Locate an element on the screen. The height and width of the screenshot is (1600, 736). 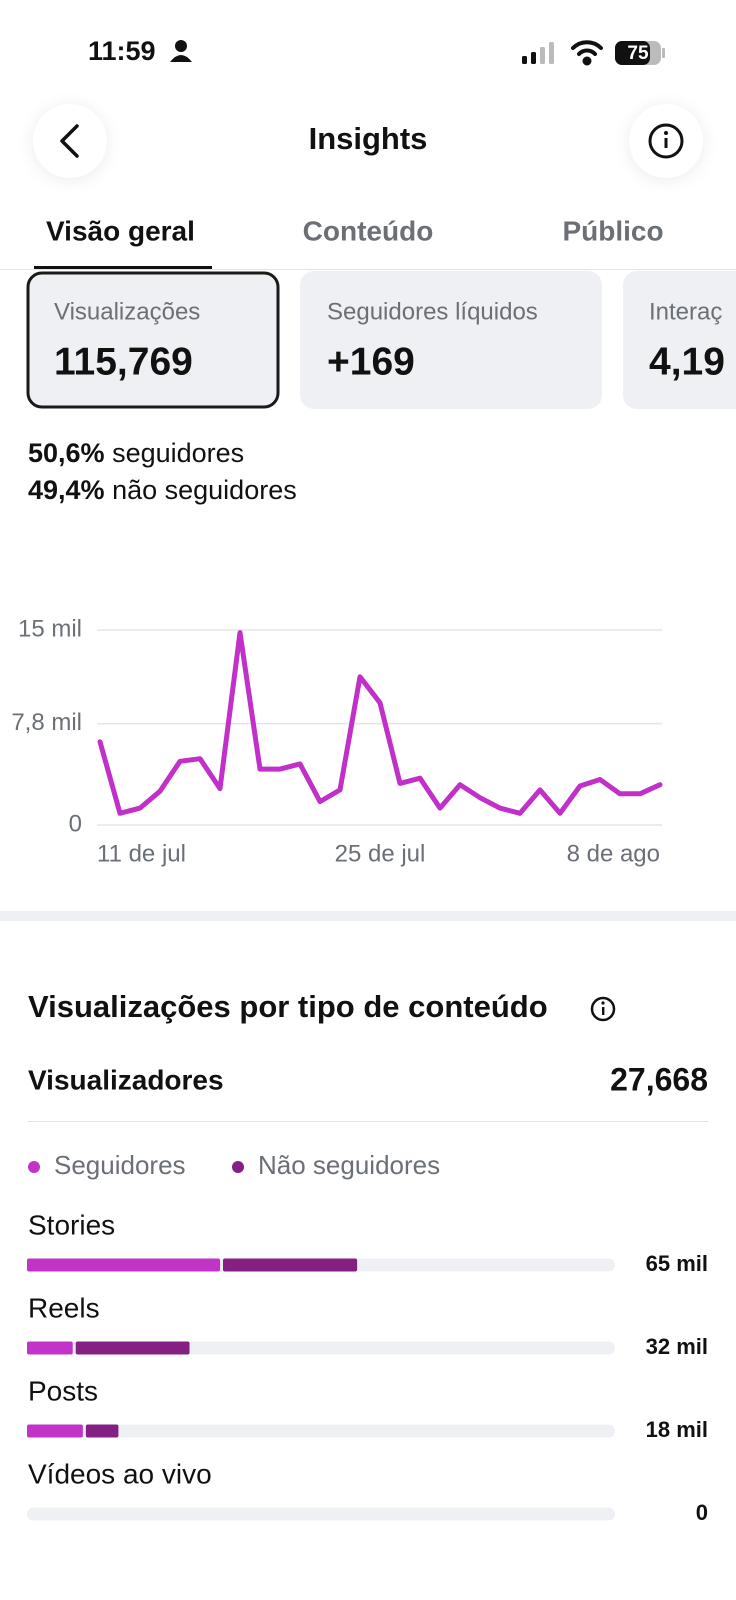
metric-label: Seguidores líquidos is located at coordinates (432, 311).